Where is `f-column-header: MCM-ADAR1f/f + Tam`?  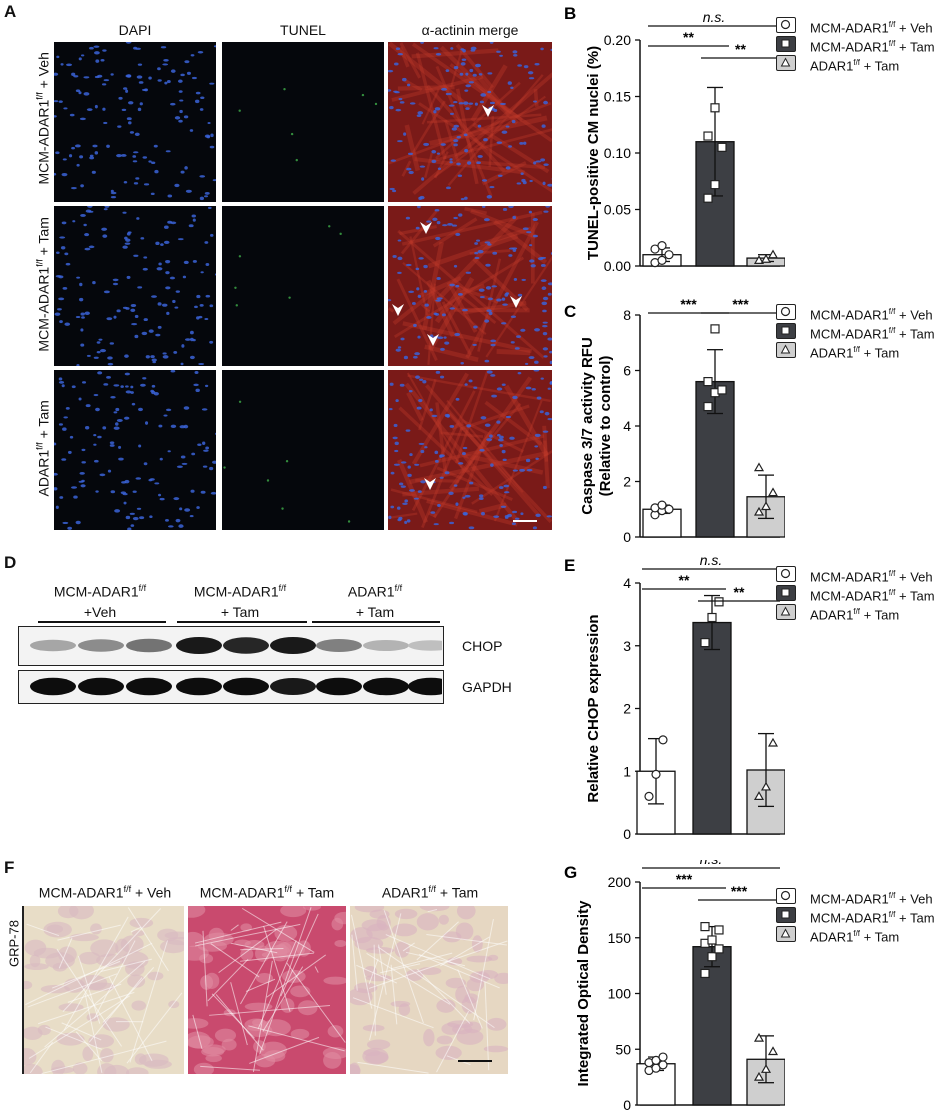 f-column-header: MCM-ADAR1f/f + Tam is located at coordinates (267, 892).